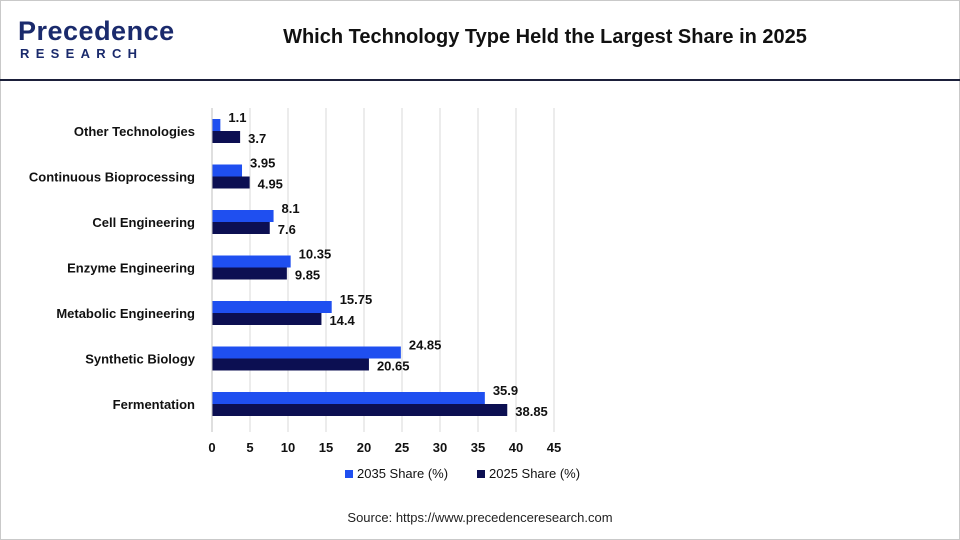 The image size is (960, 540). Describe the element at coordinates (425, 345) in the screenshot. I see `data-label: 24.85` at that location.